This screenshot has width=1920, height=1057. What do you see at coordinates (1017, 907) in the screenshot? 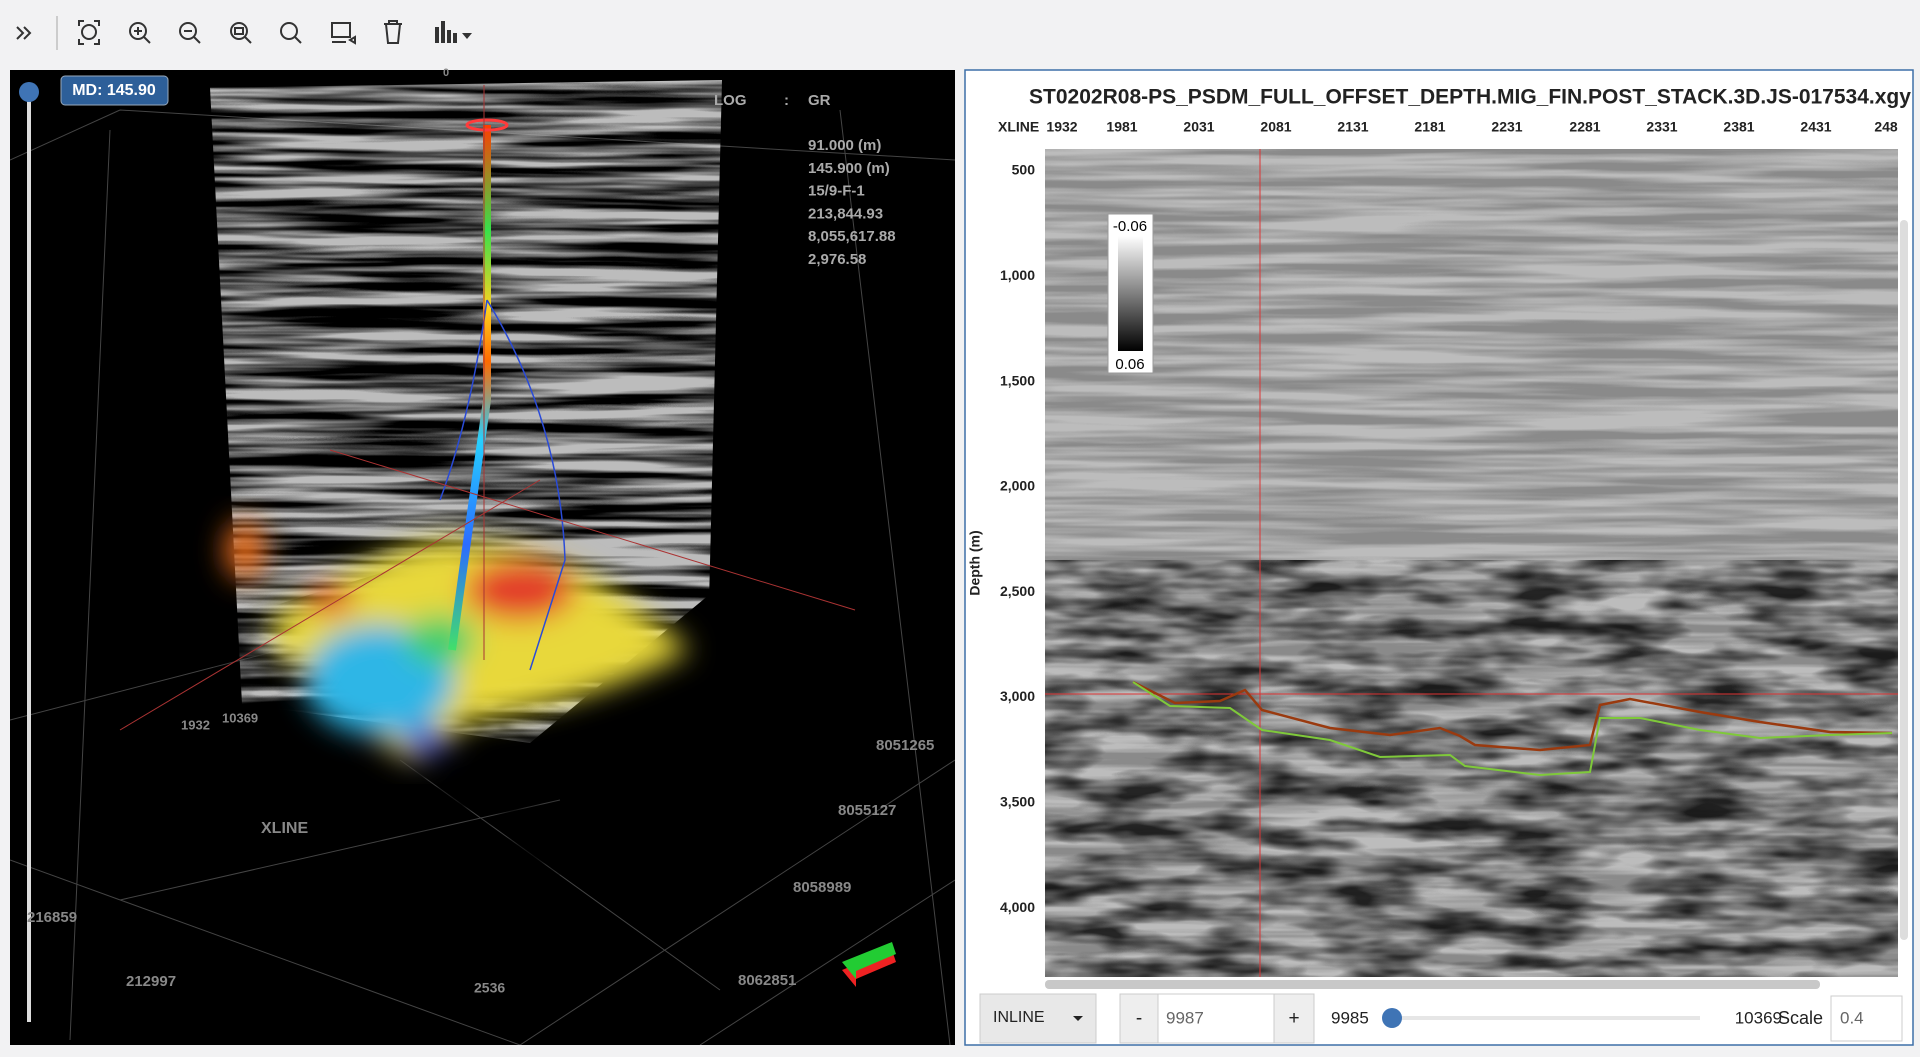
I see `depth-tick-label: 4,000` at bounding box center [1017, 907].